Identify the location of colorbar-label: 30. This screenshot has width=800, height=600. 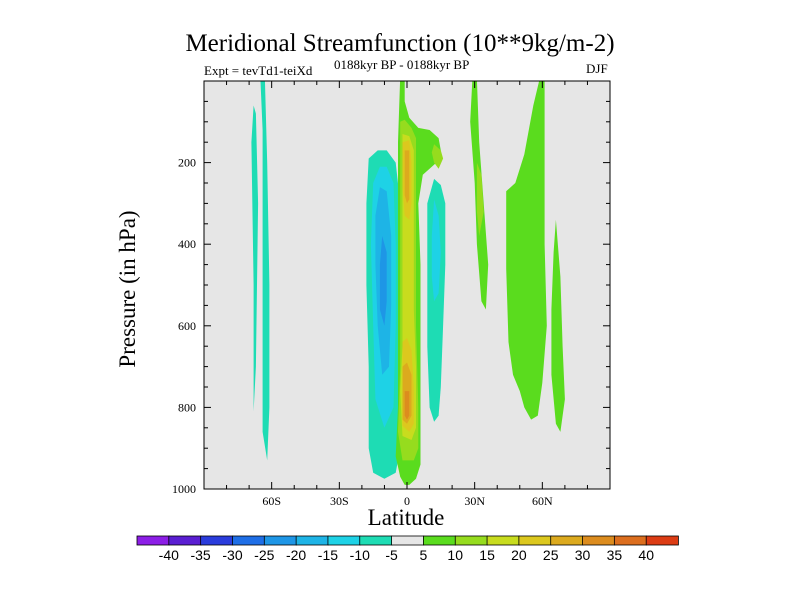
(583, 555).